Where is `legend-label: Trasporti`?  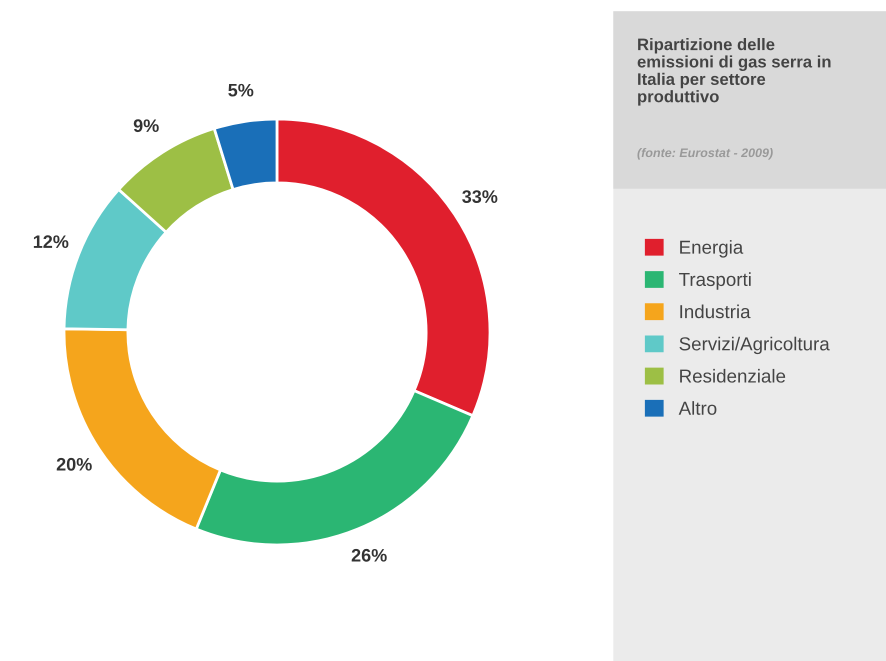
legend-label: Trasporti is located at coordinates (715, 281).